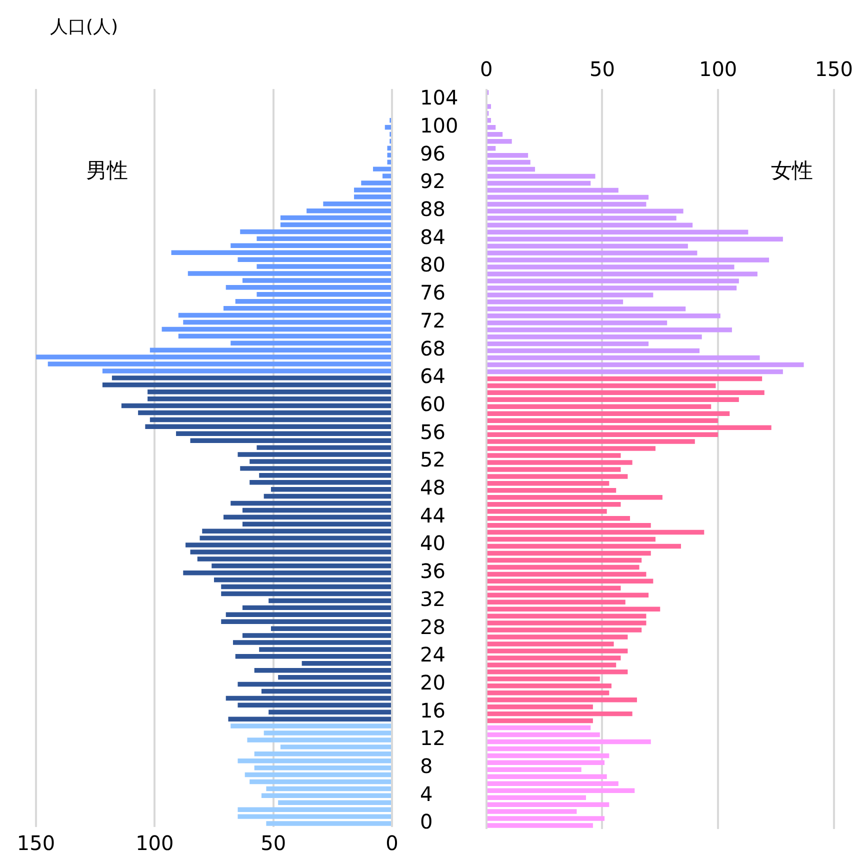 The width and height of the screenshot is (859, 867). What do you see at coordinates (426, 794) in the screenshot?
I see `y-tick-label: 4` at bounding box center [426, 794].